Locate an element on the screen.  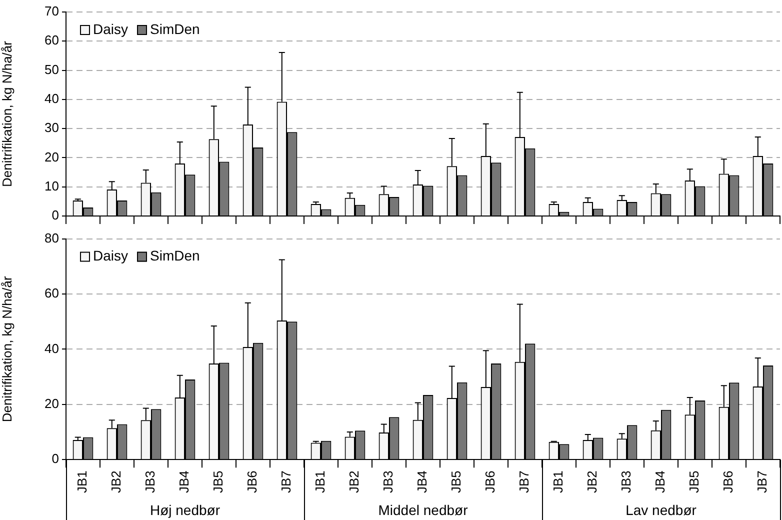
y-tick-label: 30 is located at coordinates (51, 128).